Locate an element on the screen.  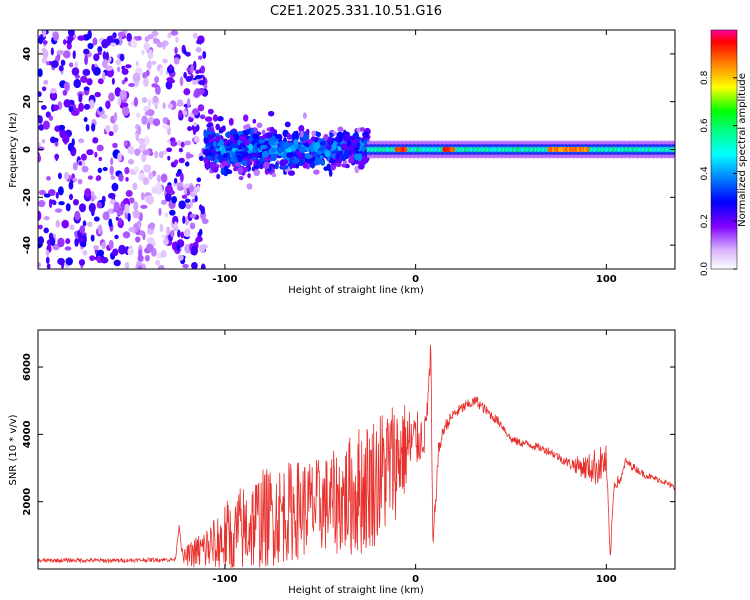
colorbar-tick-label: 0.4 is located at coordinates (705, 173).